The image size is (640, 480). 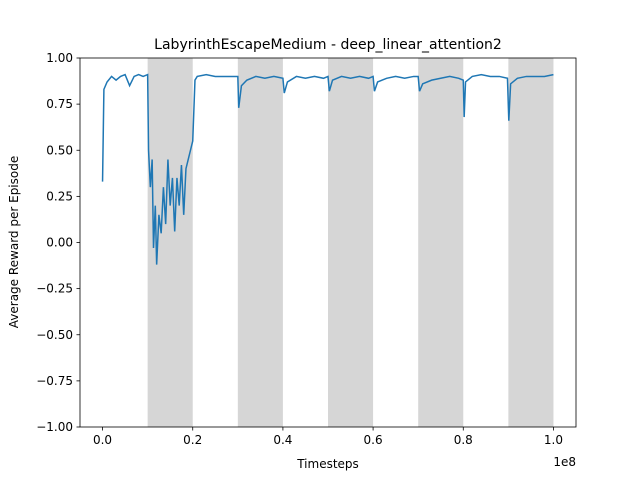 I want to click on x-tick-label: 0.6, so click(x=373, y=440).